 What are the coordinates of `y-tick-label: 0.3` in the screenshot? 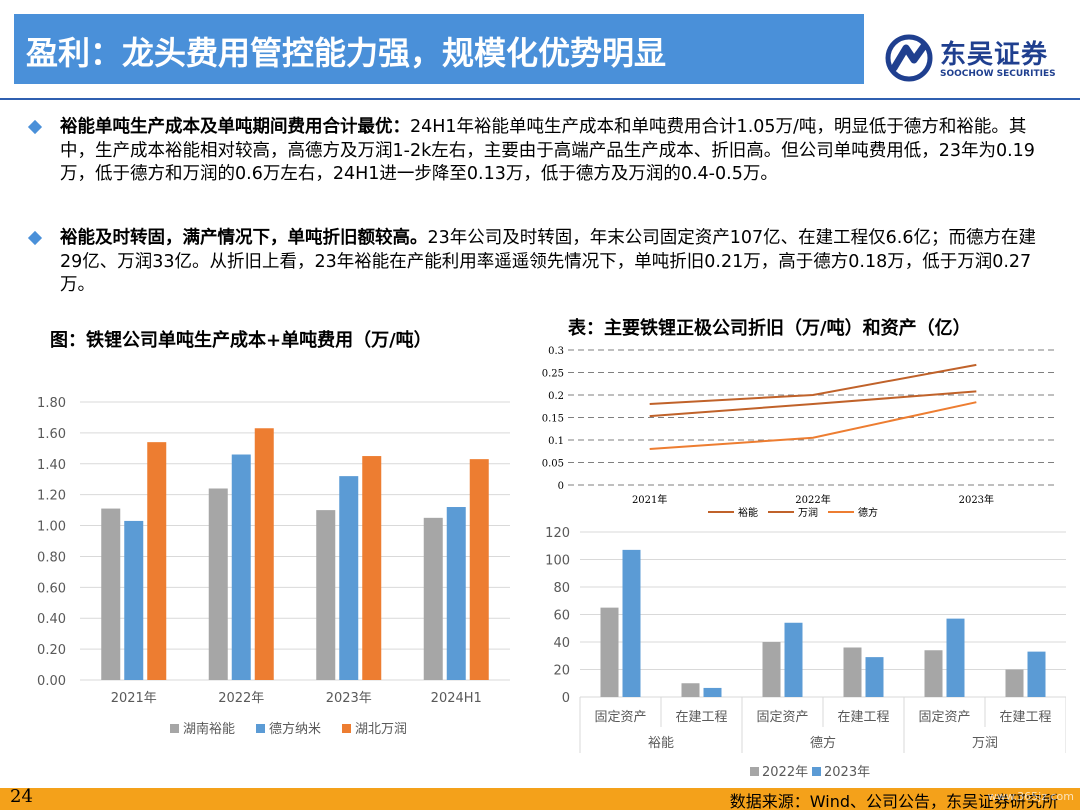 It's located at (556, 351).